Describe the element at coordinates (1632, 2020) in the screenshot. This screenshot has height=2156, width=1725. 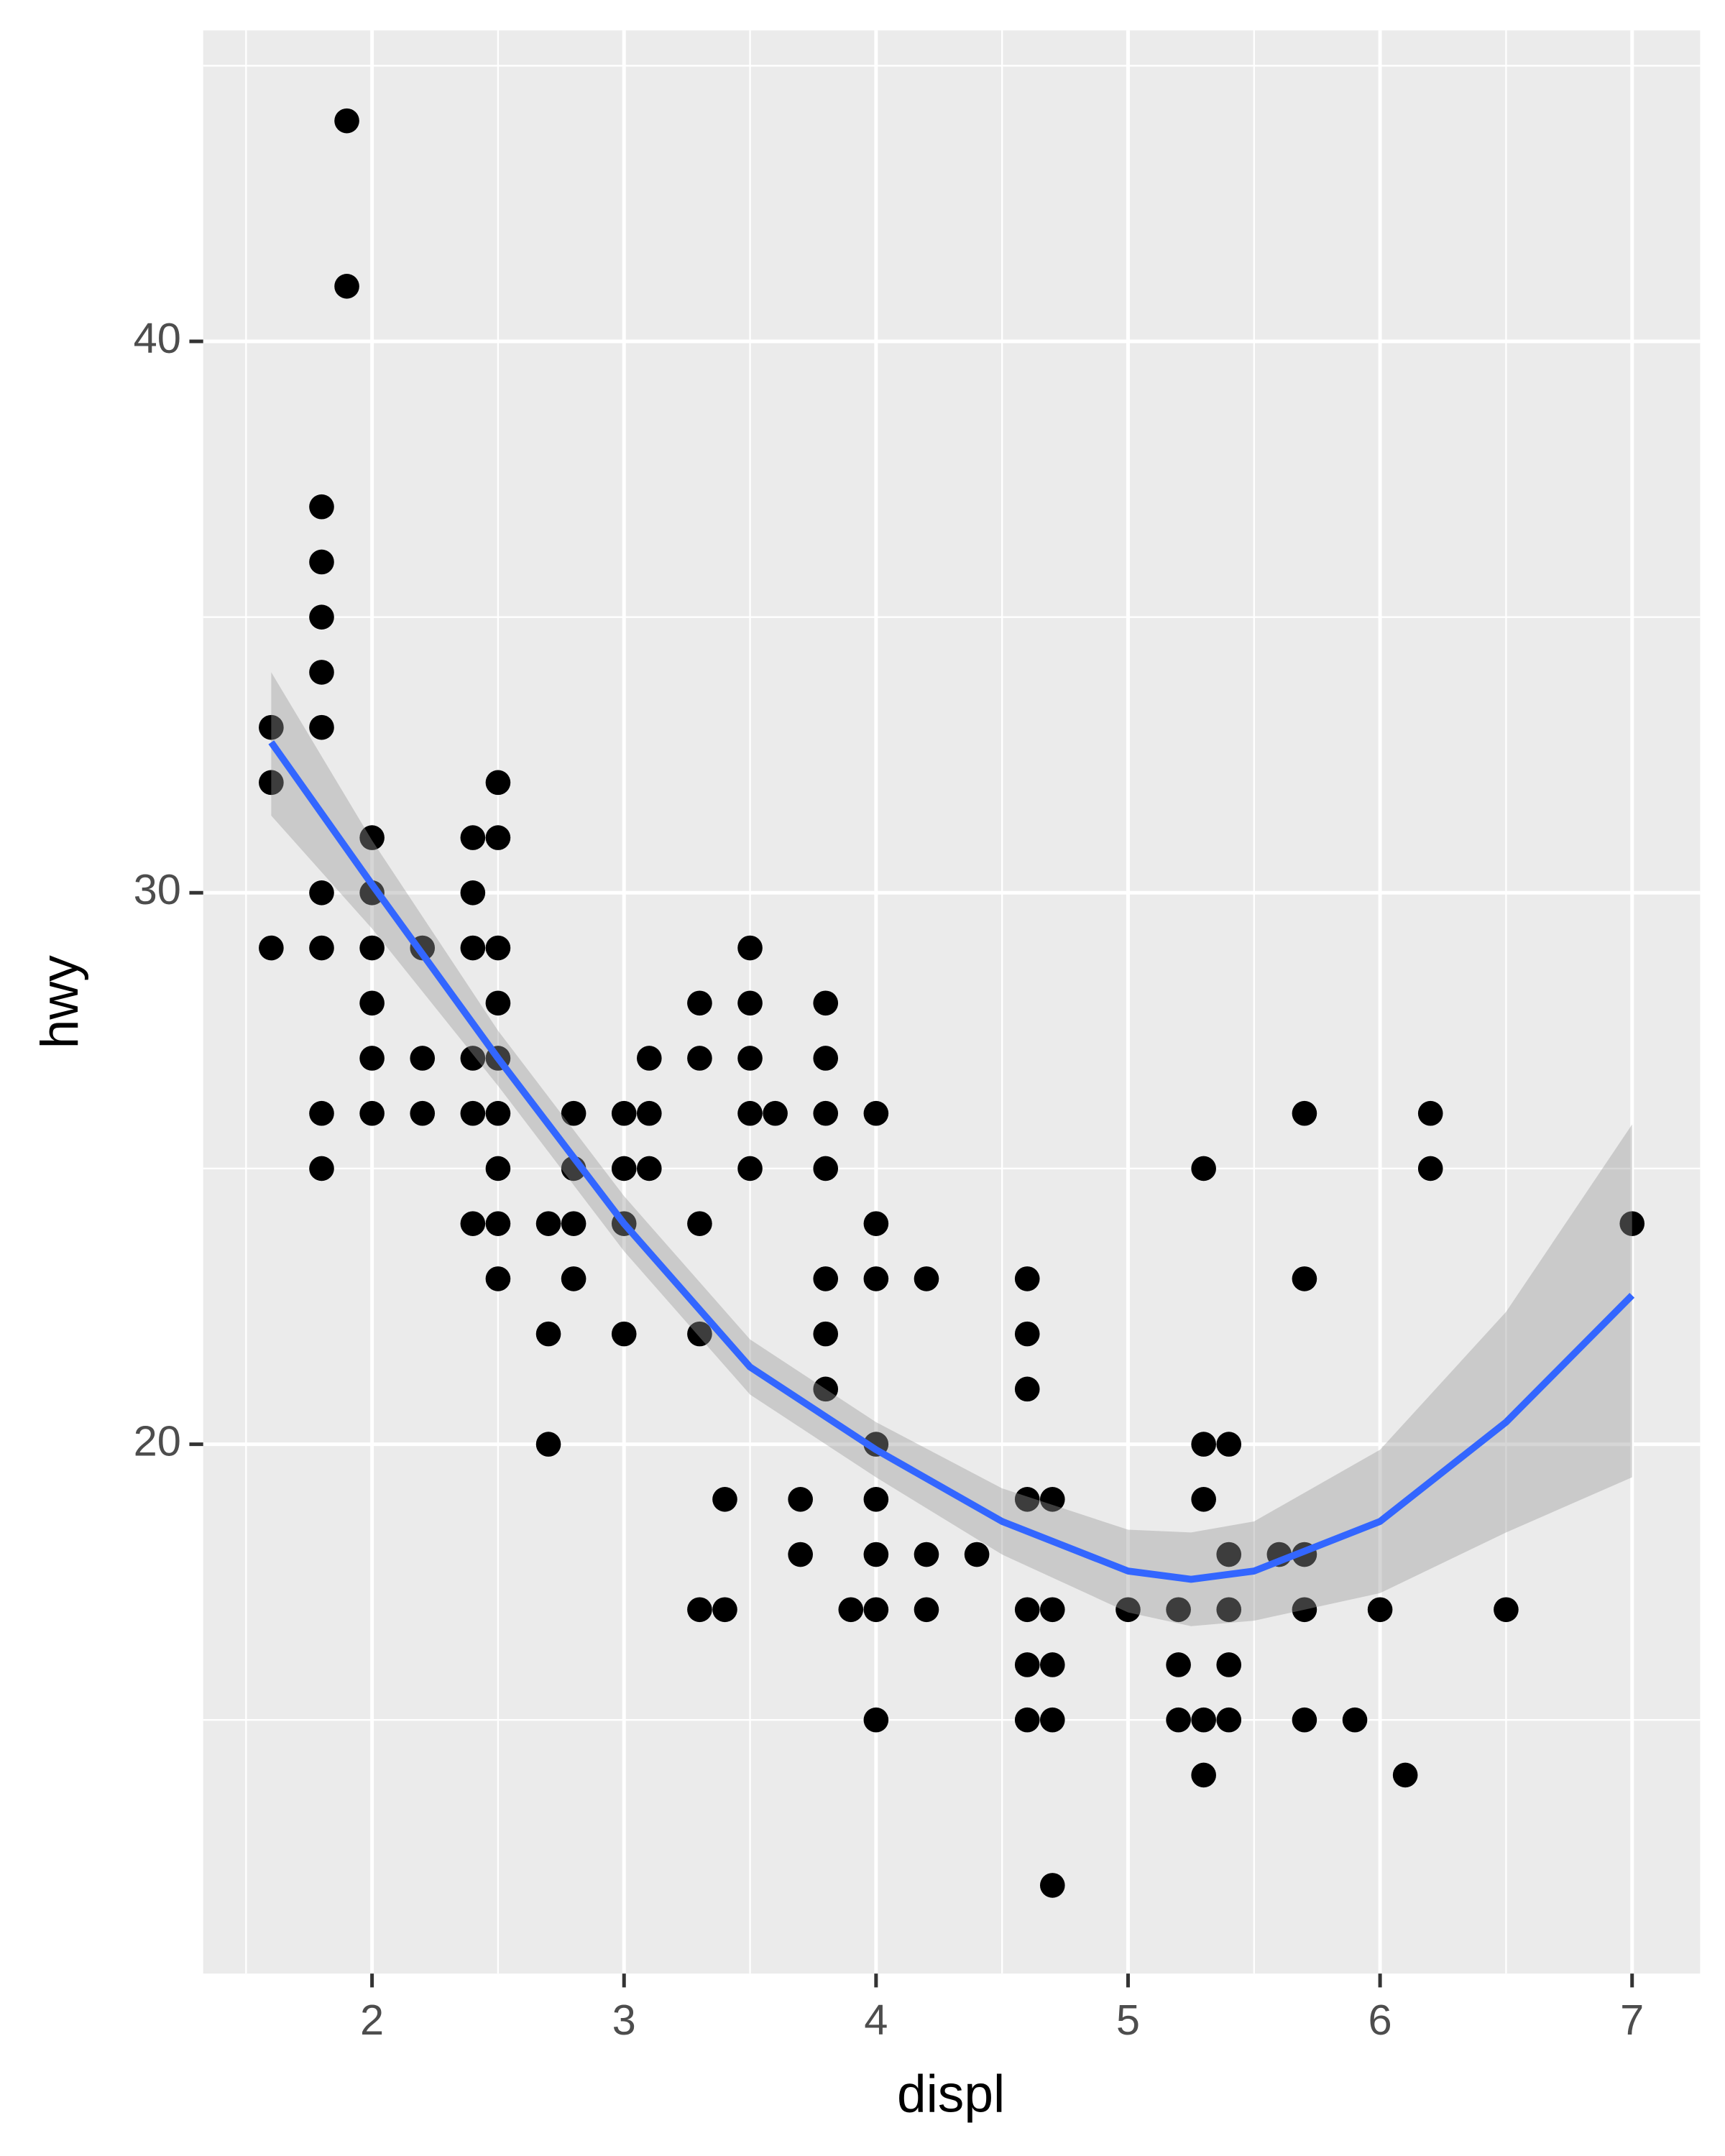
I see `x-tick-label: 7` at that location.